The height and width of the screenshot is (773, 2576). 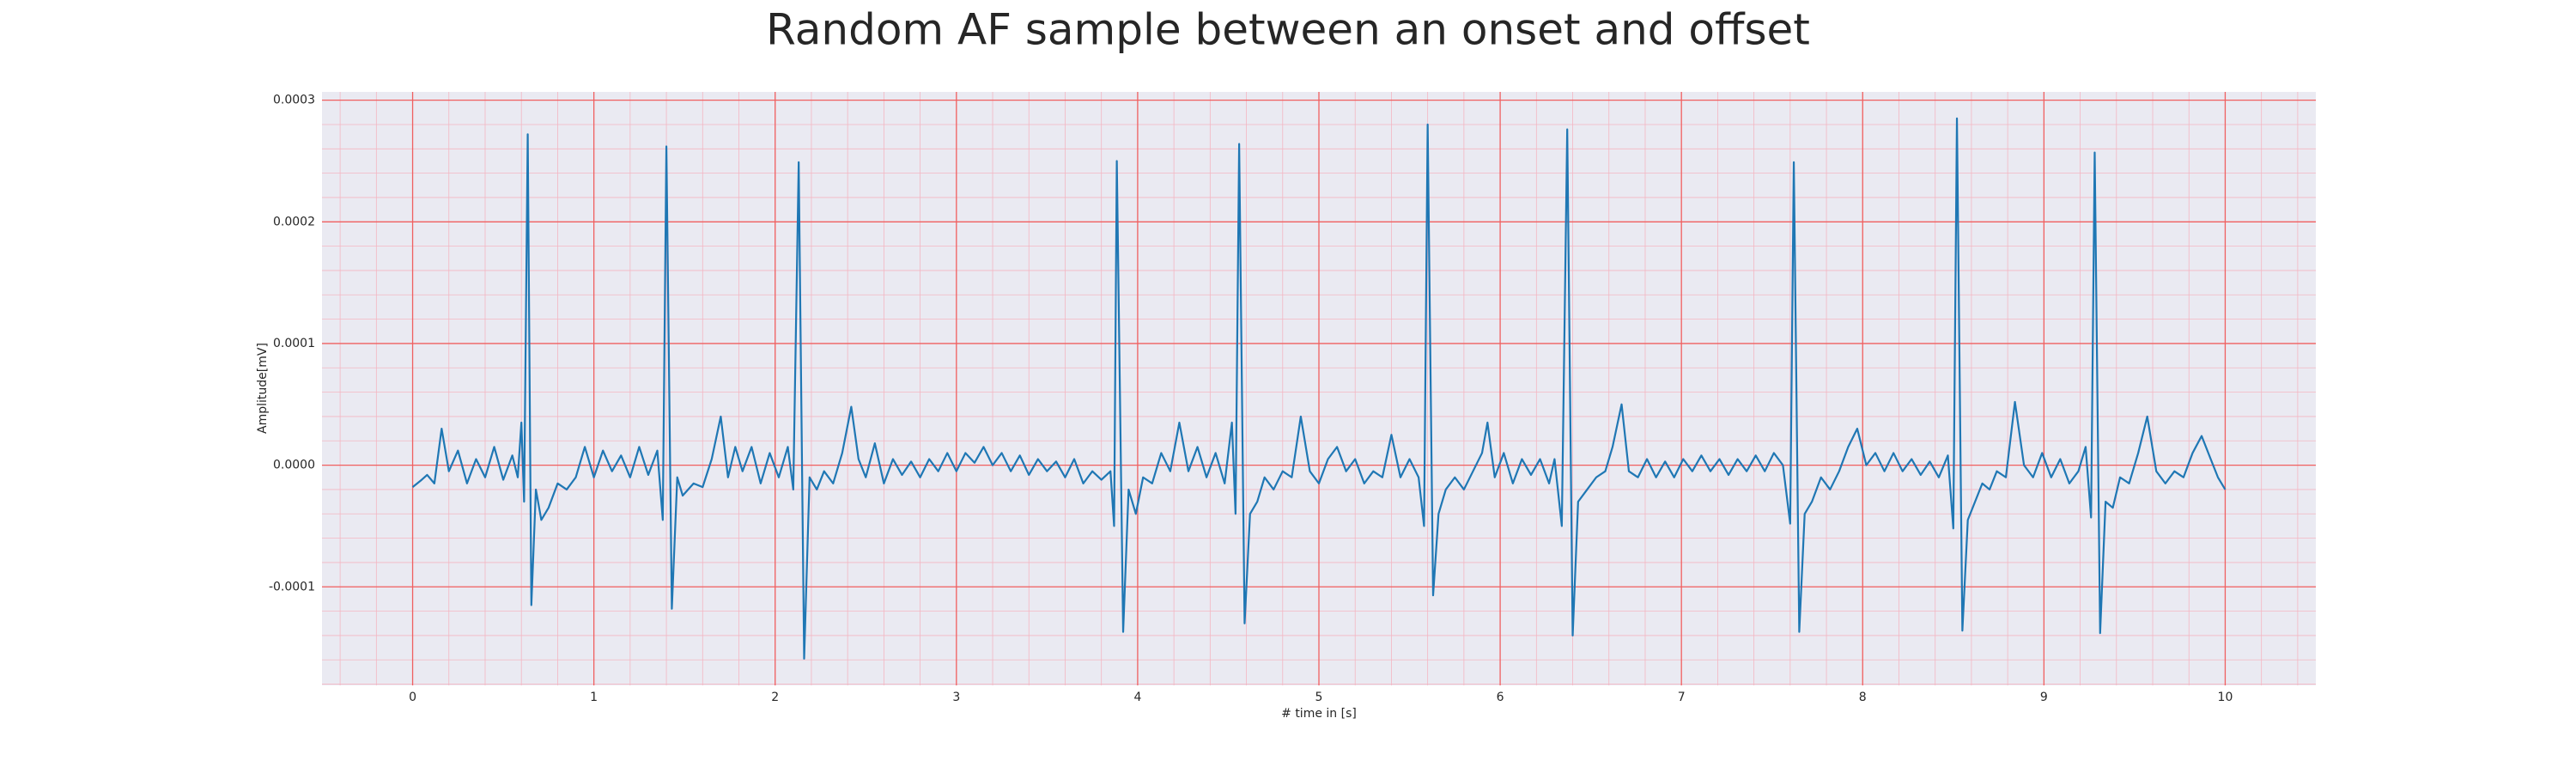 I want to click on x-tick-label: 1, so click(x=594, y=697).